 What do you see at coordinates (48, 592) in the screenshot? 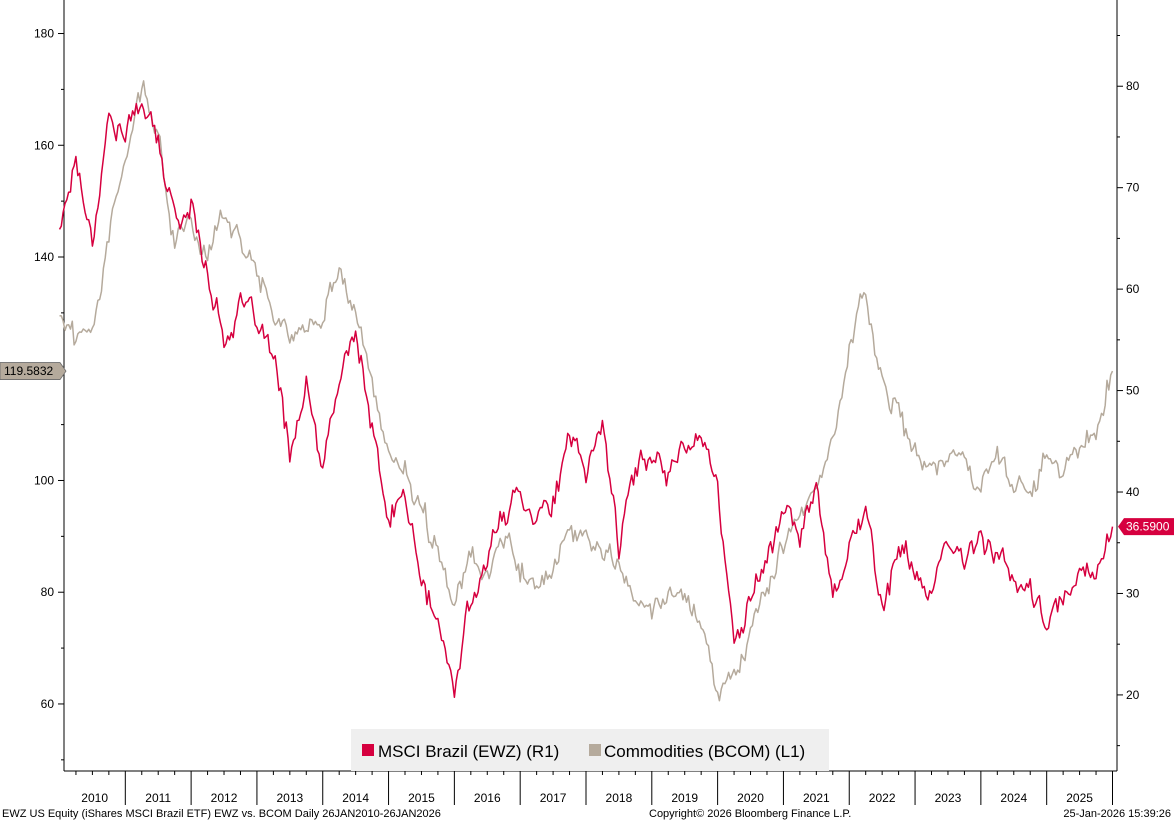
I see `left-axis-tick-label: 80` at bounding box center [48, 592].